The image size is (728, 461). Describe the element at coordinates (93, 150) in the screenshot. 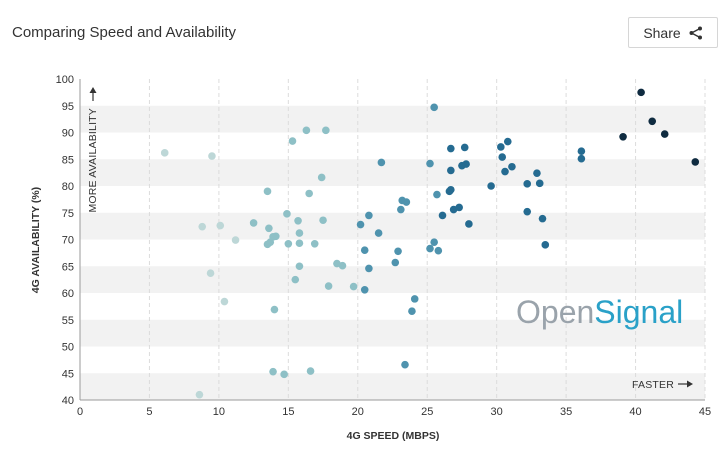

I see `y-axis-annotation: MORE AVAILABILITY` at that location.